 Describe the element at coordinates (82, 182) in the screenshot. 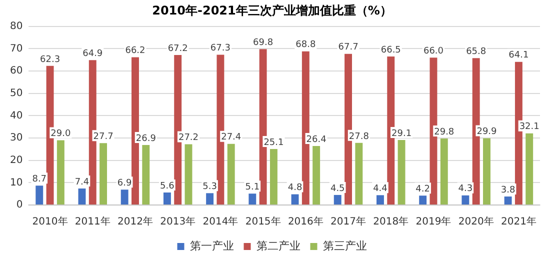

I see `data-label: 7.4` at that location.